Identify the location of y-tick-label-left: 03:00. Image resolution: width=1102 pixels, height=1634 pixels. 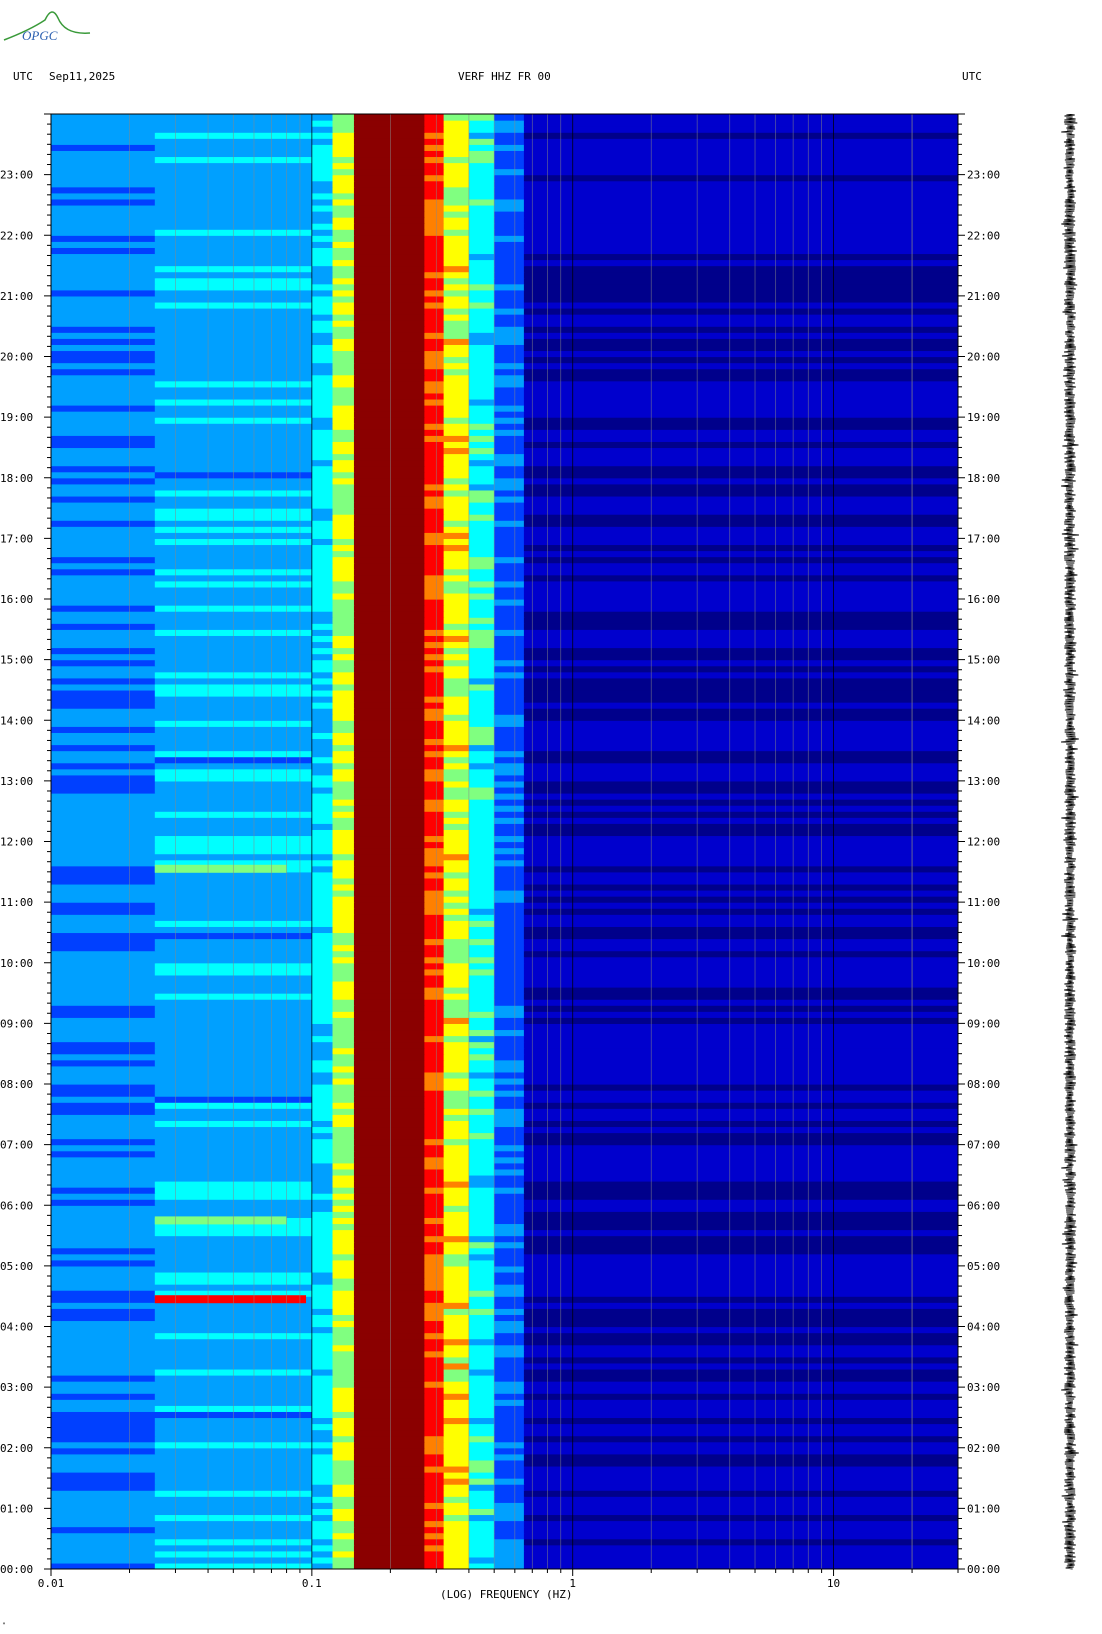
(16, 1387).